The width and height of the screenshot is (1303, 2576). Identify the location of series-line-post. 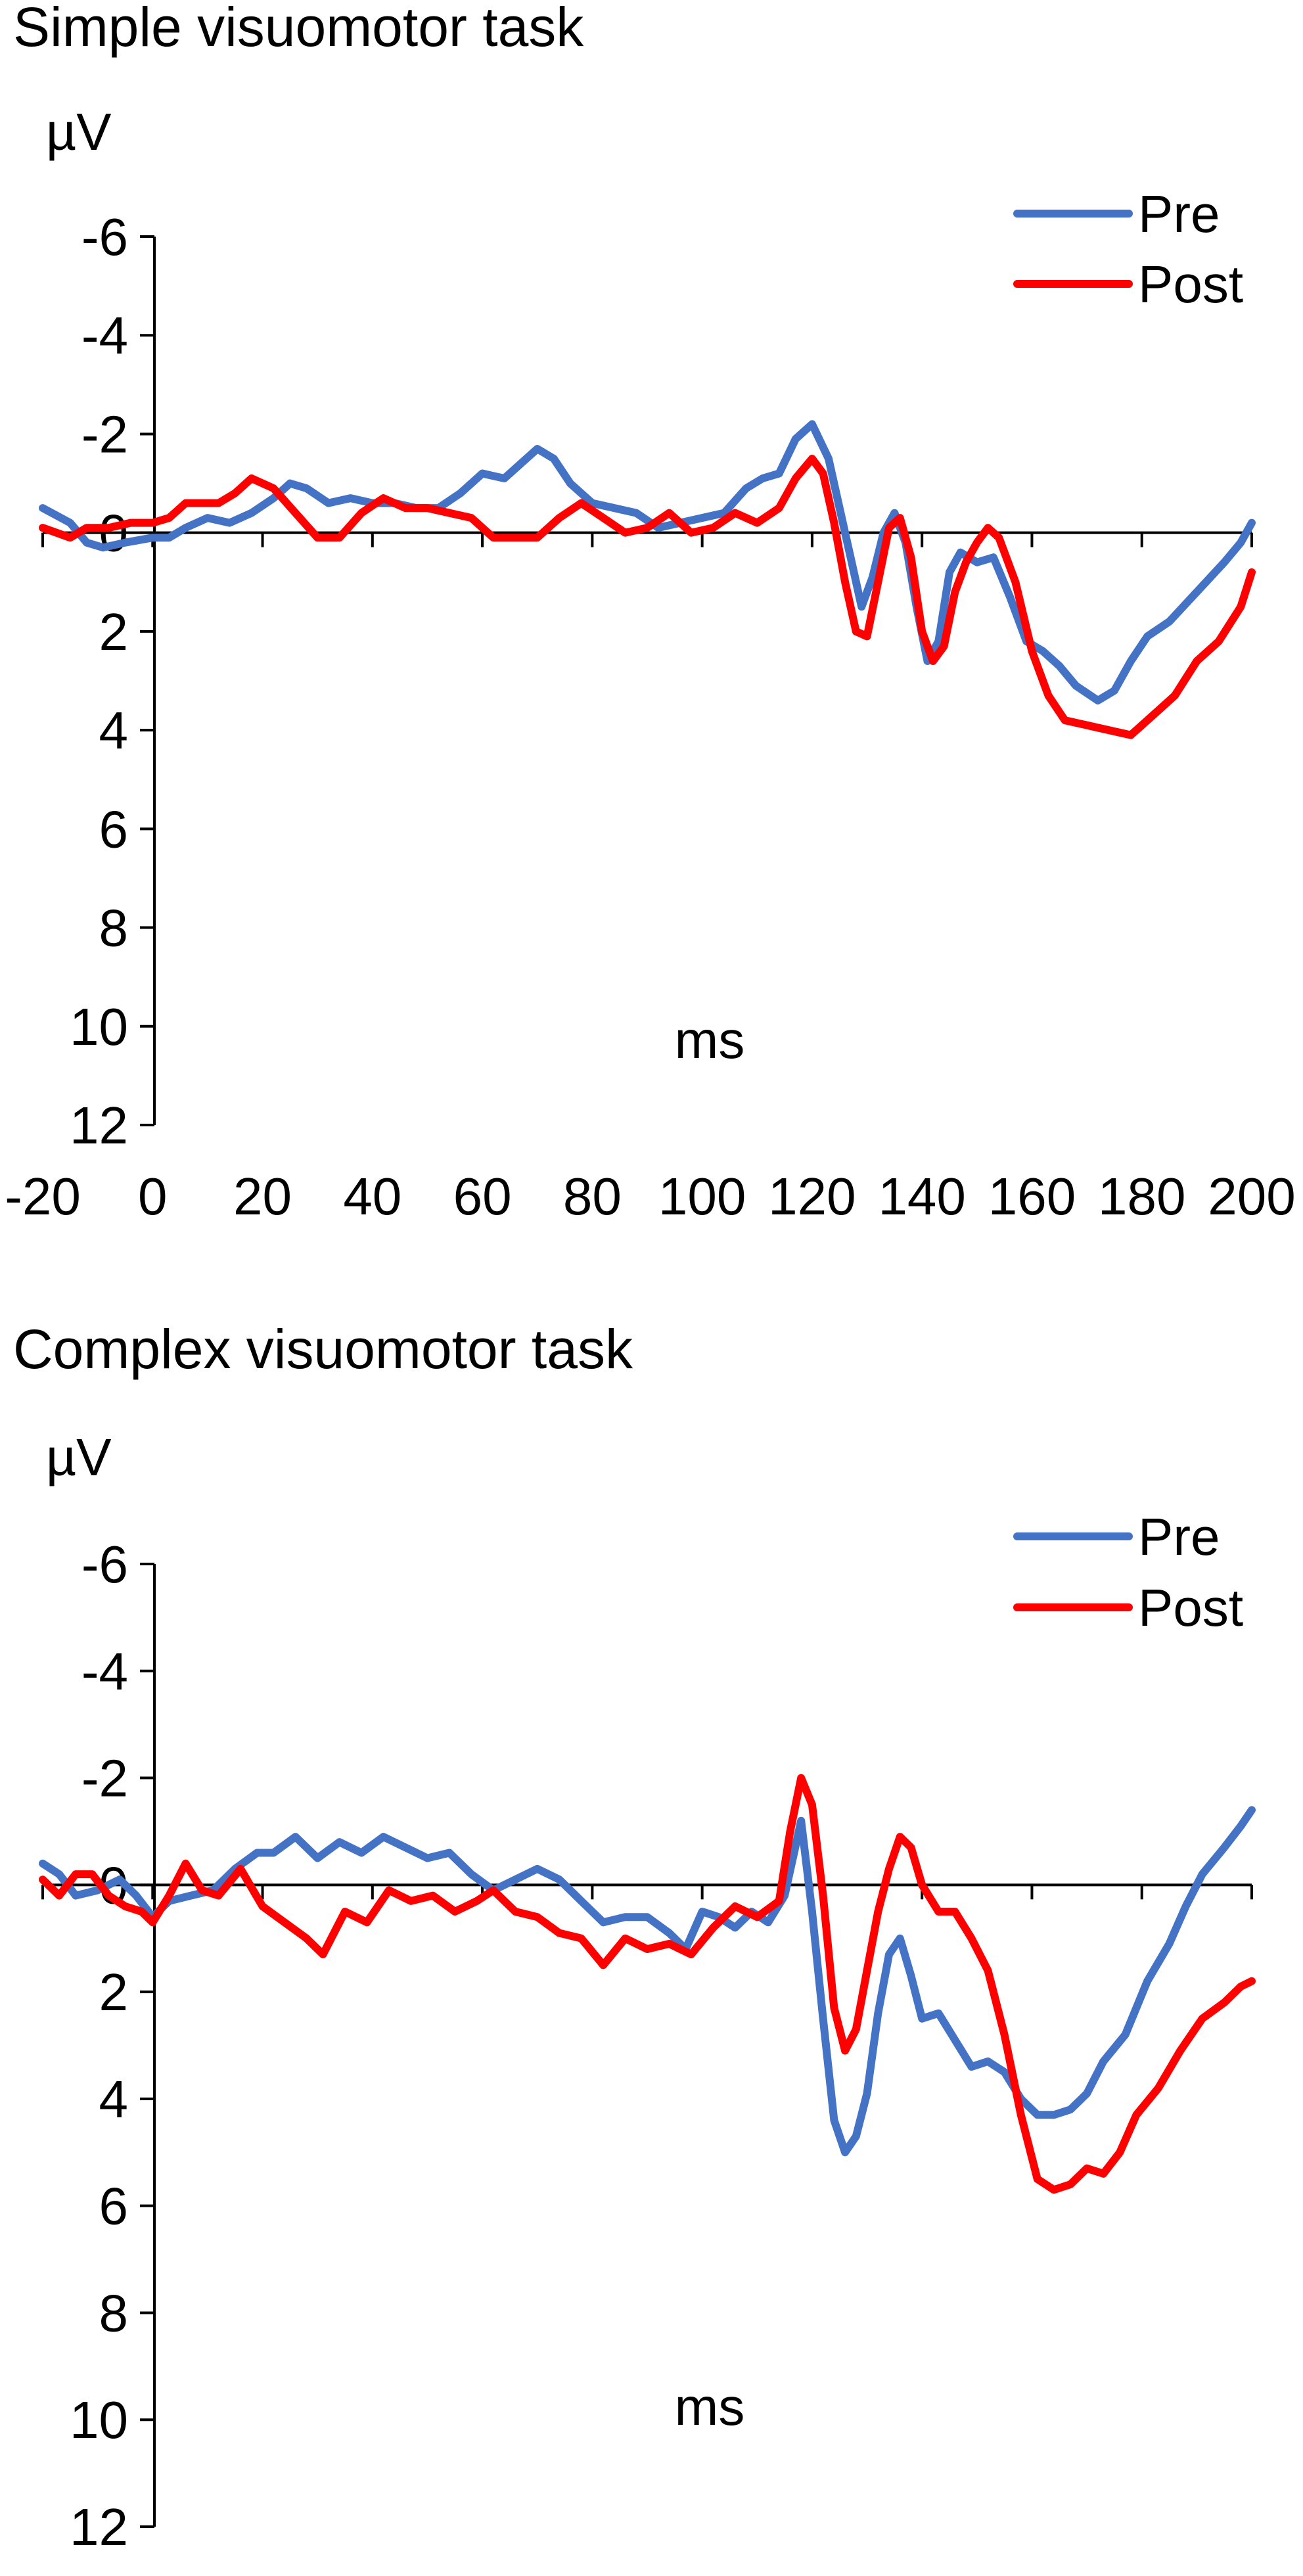
(647, 597).